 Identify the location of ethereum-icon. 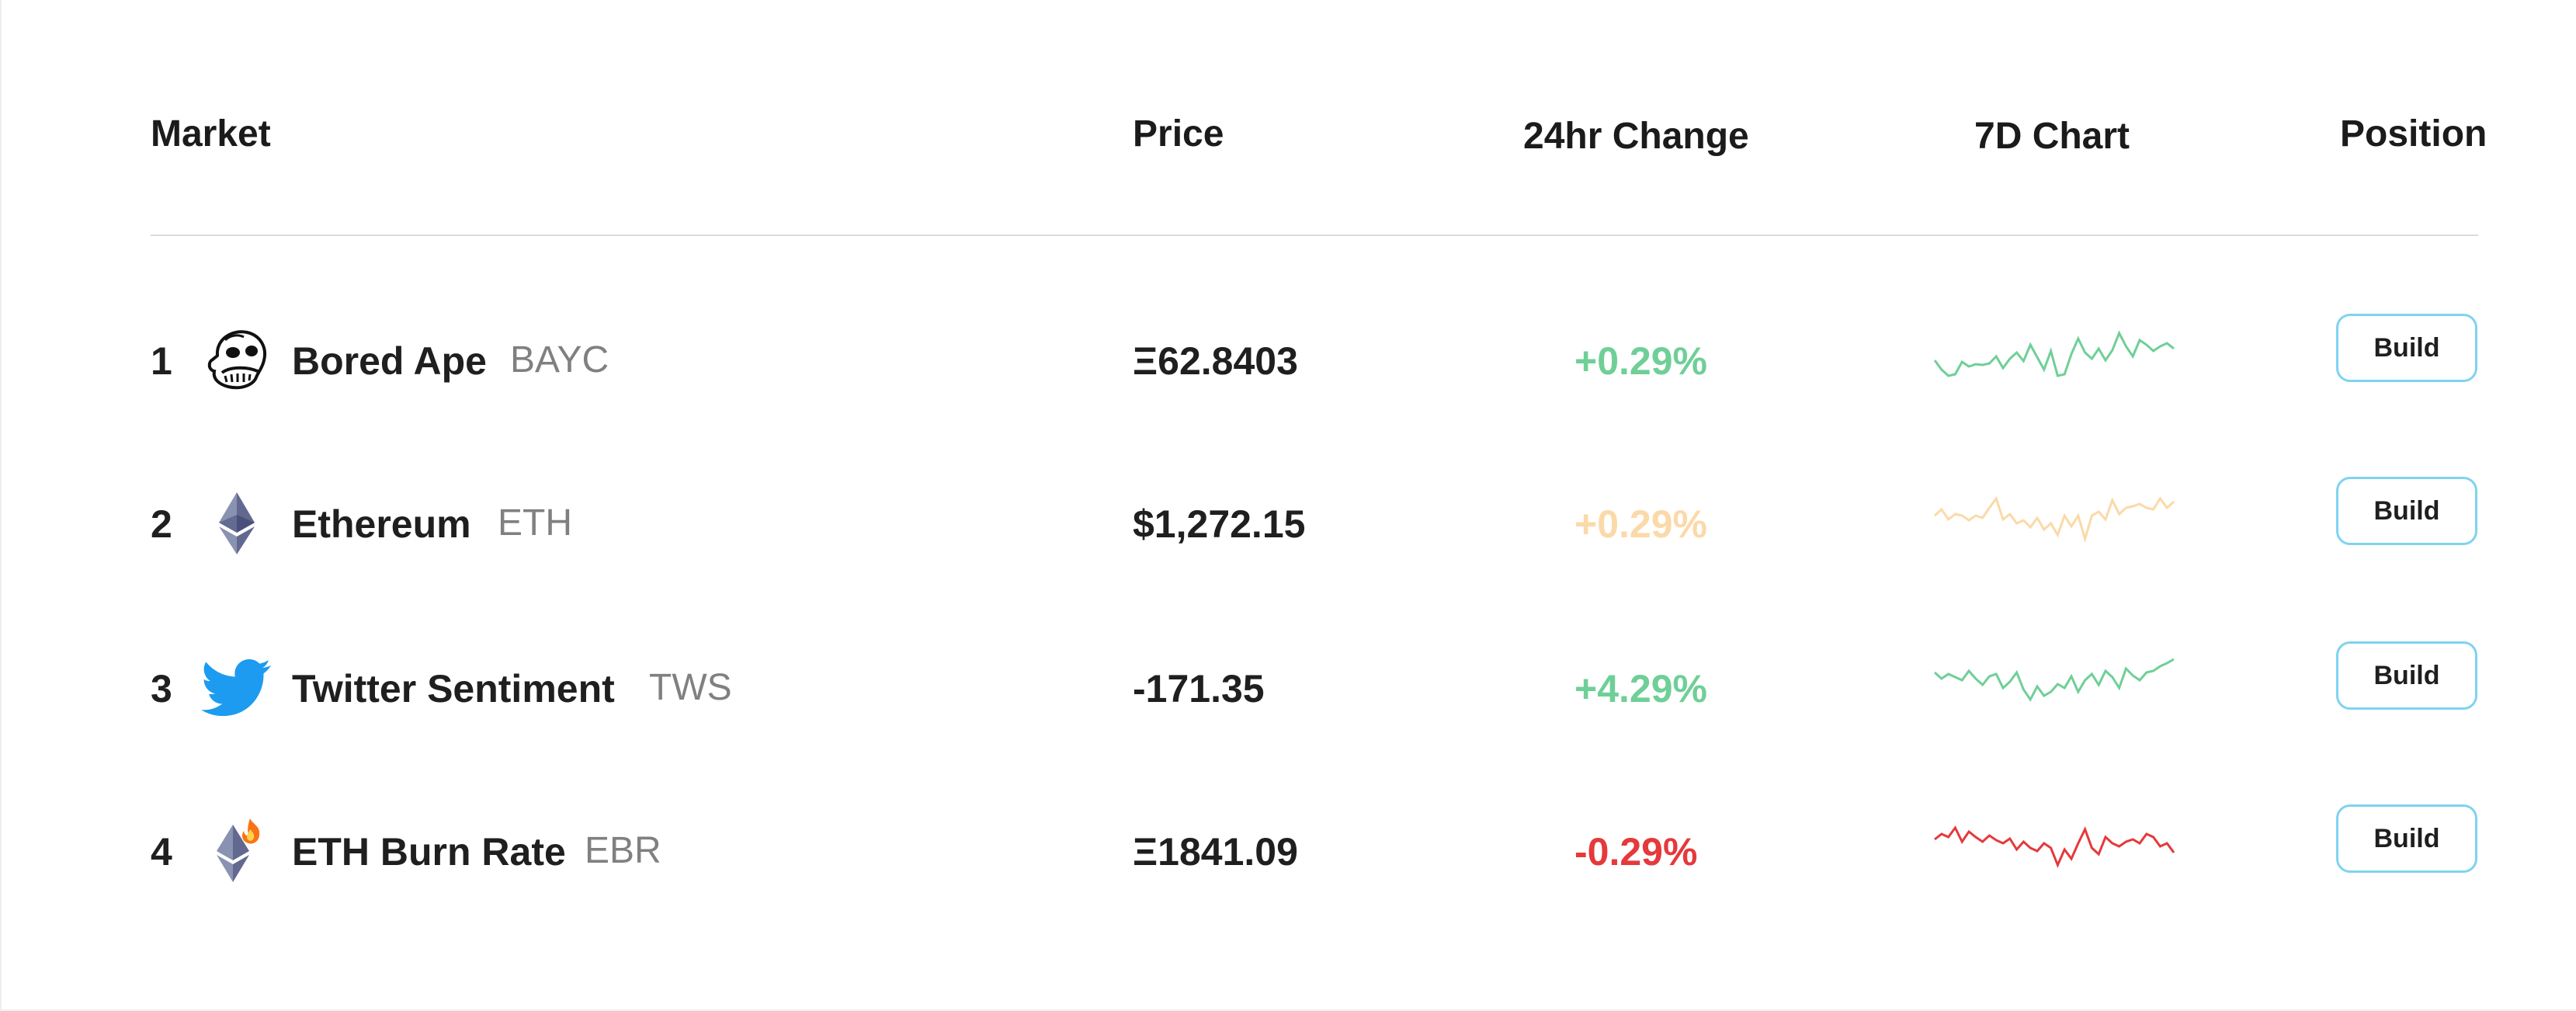
(237, 523).